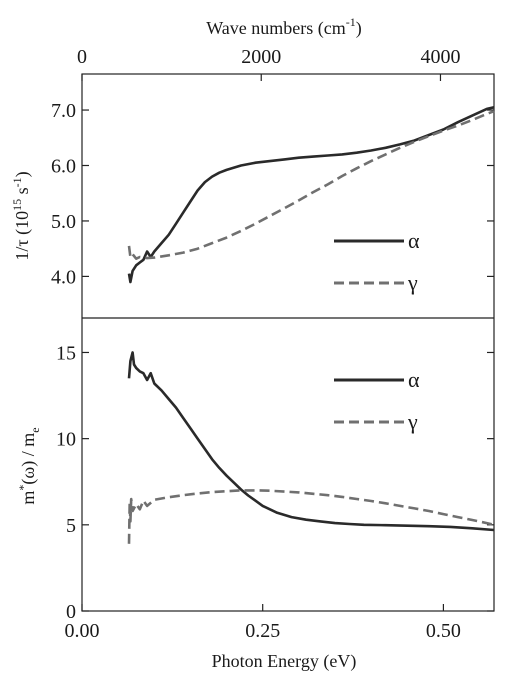  I want to click on x-tick-label: 0.50, so click(443, 631).